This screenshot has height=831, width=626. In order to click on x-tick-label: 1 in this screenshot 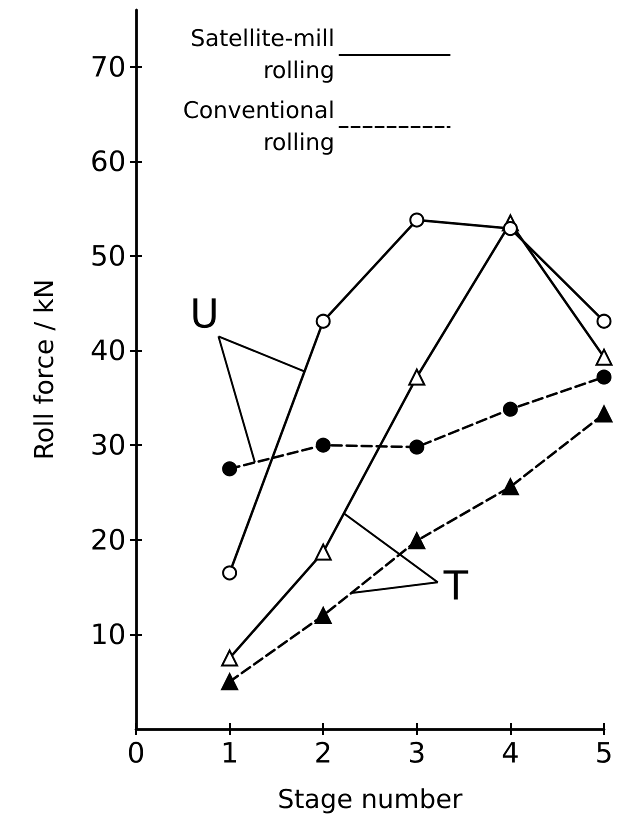, I will do `click(229, 753)`.